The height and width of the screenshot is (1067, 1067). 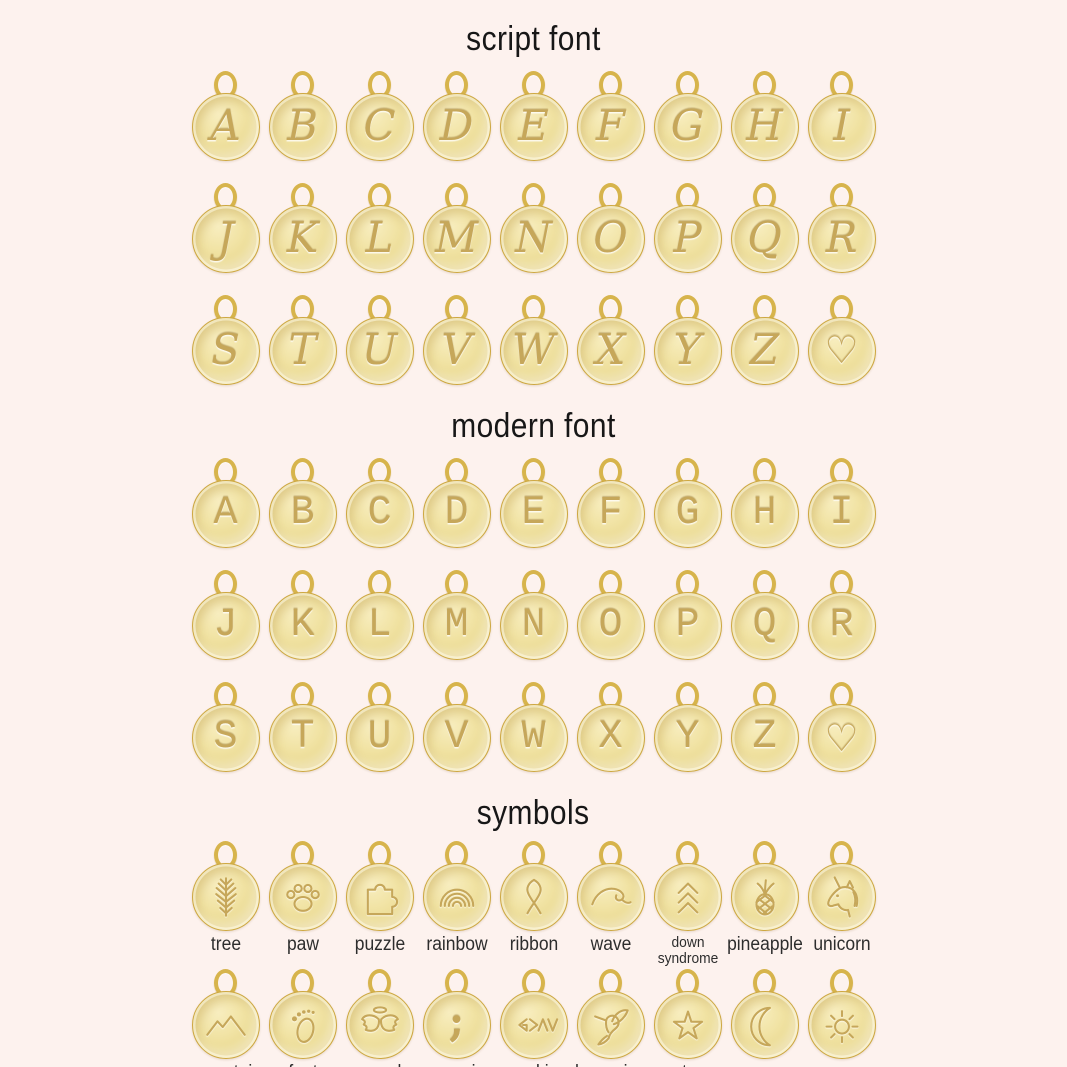 I want to click on charm-modern-heart: ♡, so click(x=841, y=727).